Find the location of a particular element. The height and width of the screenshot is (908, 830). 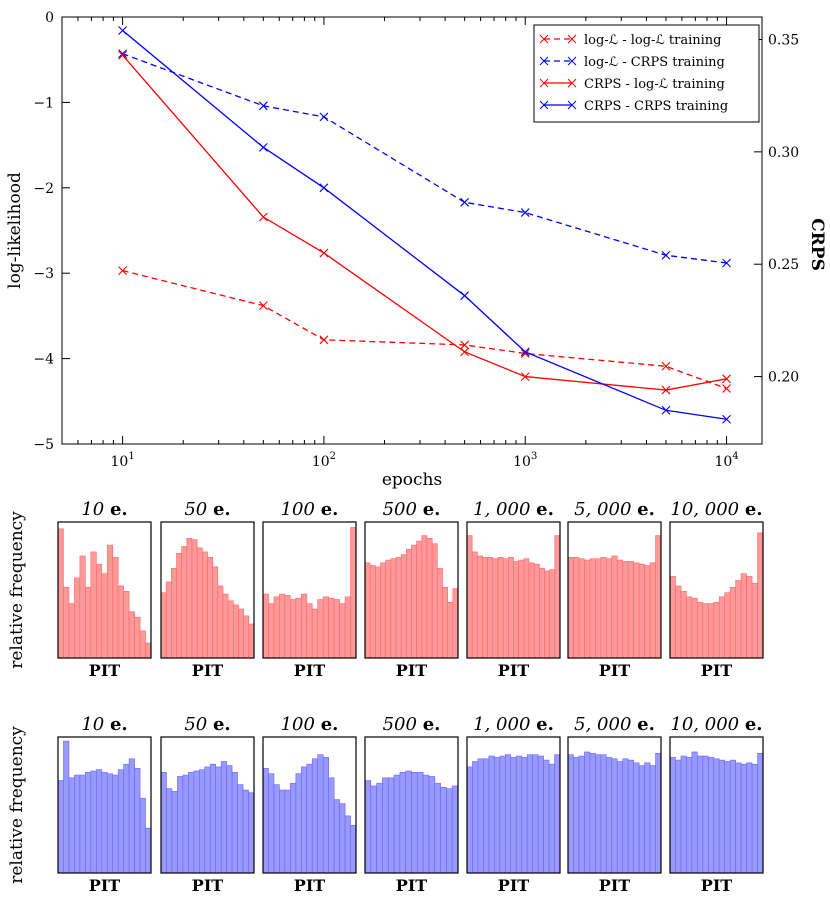

x-tick-exponent: 2 is located at coordinates (333, 456).